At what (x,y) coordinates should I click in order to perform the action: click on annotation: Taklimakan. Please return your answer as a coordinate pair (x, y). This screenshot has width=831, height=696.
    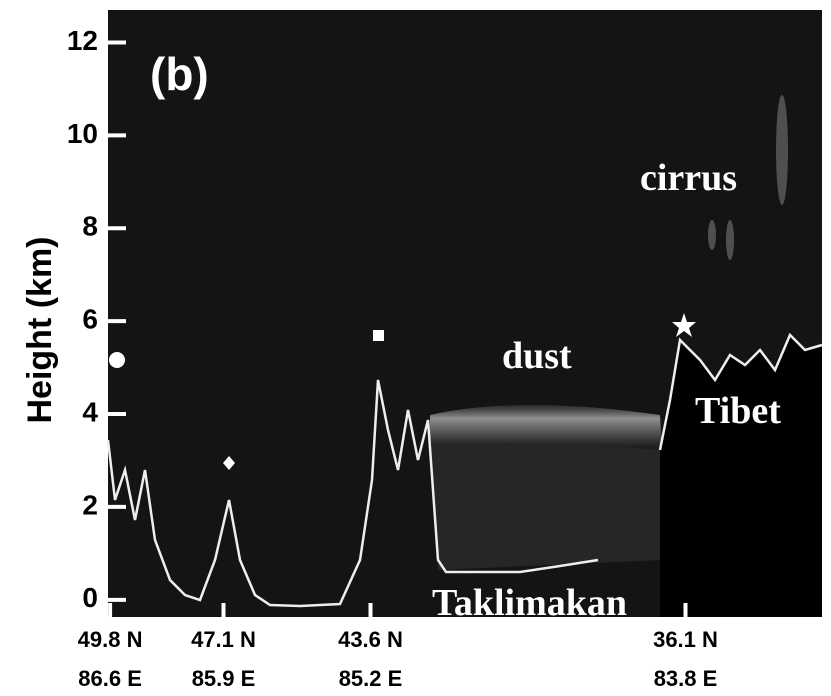
    Looking at the image, I should click on (529, 603).